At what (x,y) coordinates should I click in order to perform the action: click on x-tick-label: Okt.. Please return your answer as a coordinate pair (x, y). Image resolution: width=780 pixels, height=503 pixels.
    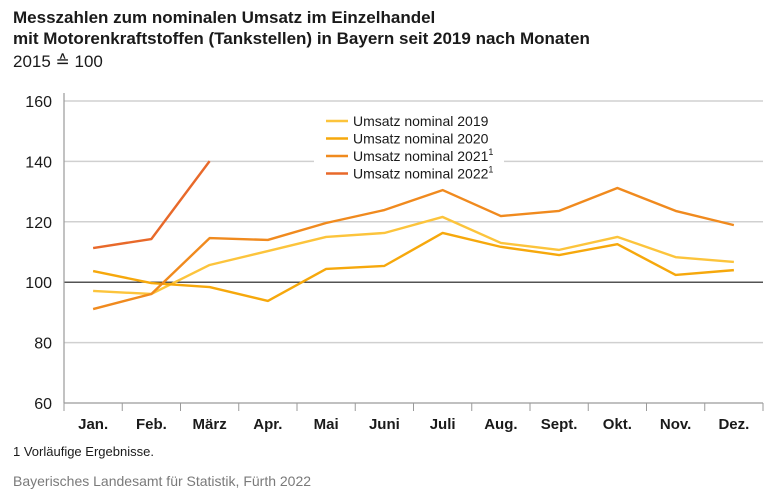
    Looking at the image, I should click on (617, 424).